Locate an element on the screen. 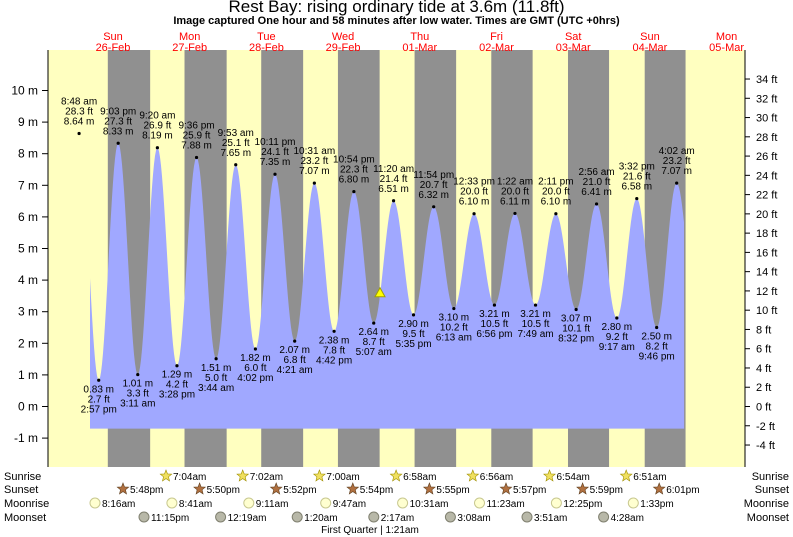 This screenshot has width=793, height=537. day-date: 27-Feb is located at coordinates (189, 48).